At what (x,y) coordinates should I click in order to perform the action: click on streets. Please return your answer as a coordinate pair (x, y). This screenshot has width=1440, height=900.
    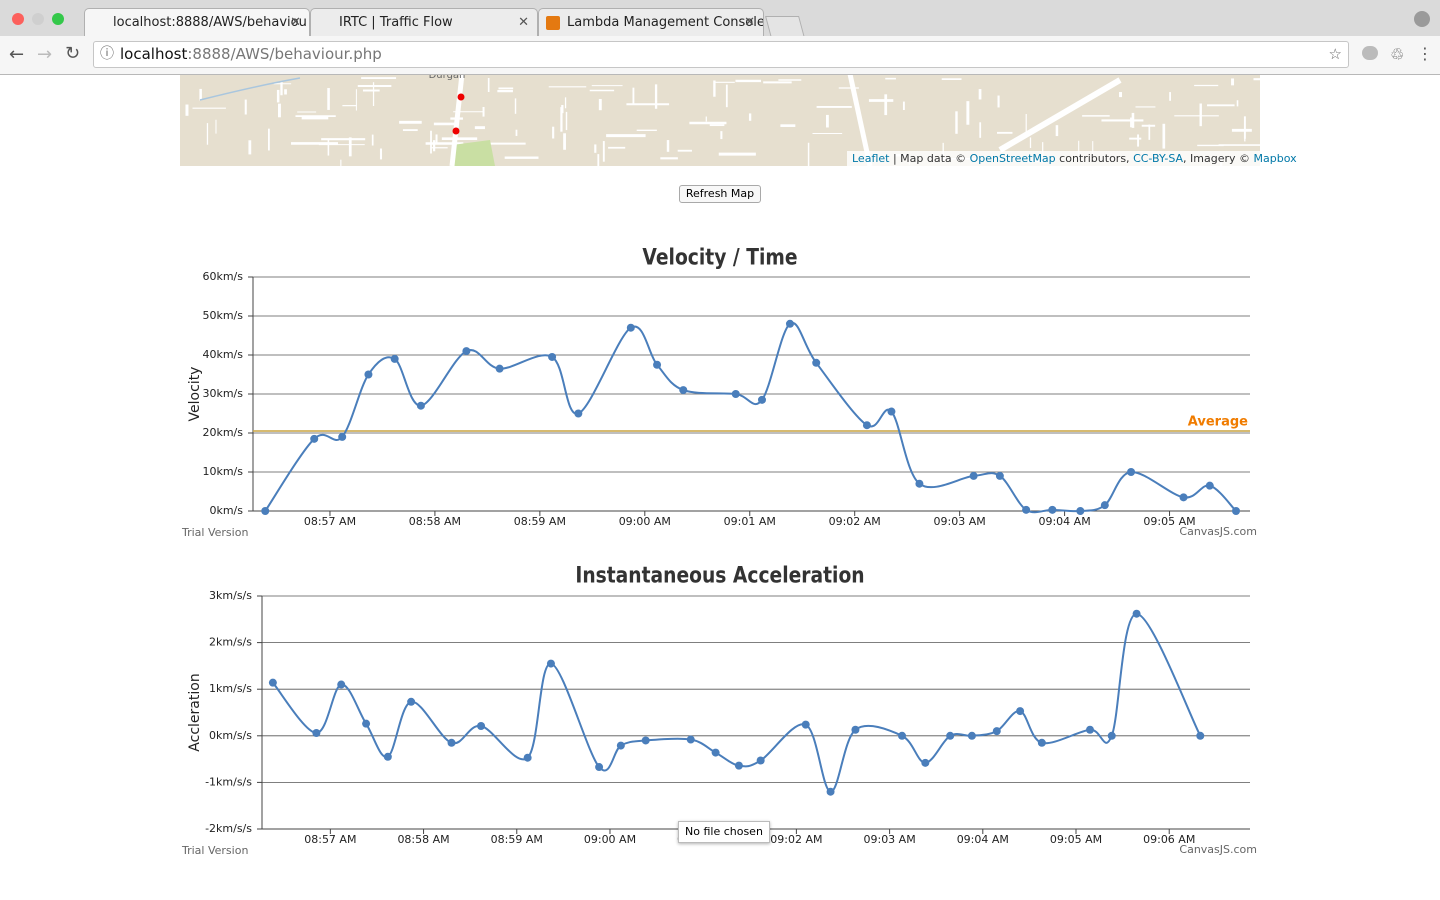
    Looking at the image, I should click on (725, 128).